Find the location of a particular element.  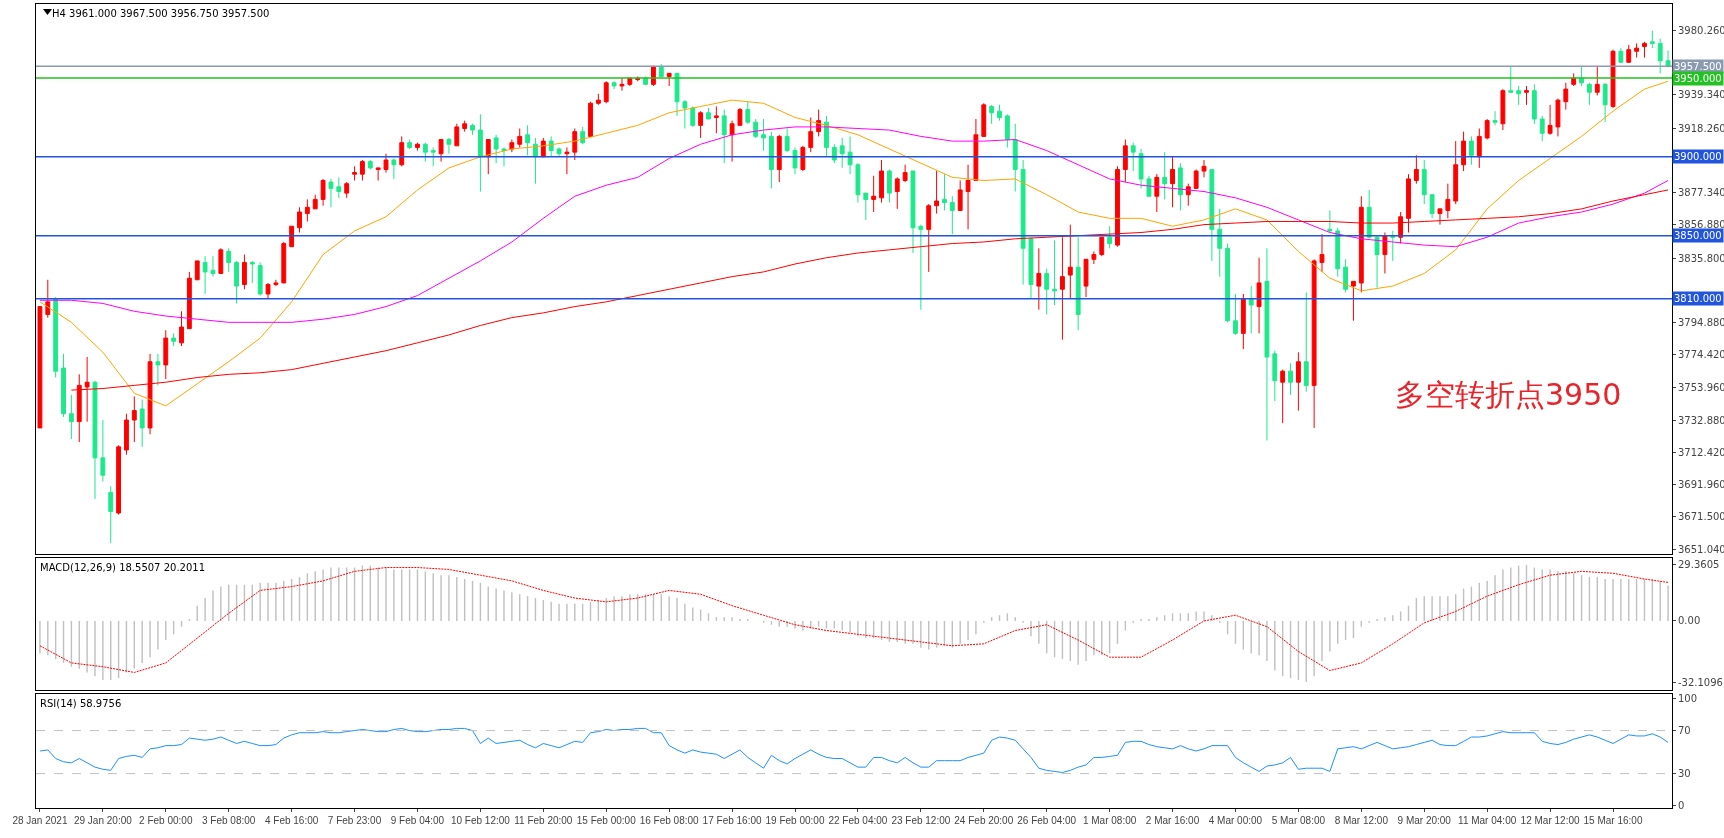

chart-title: RSI(14) 58.9756 is located at coordinates (81, 703).